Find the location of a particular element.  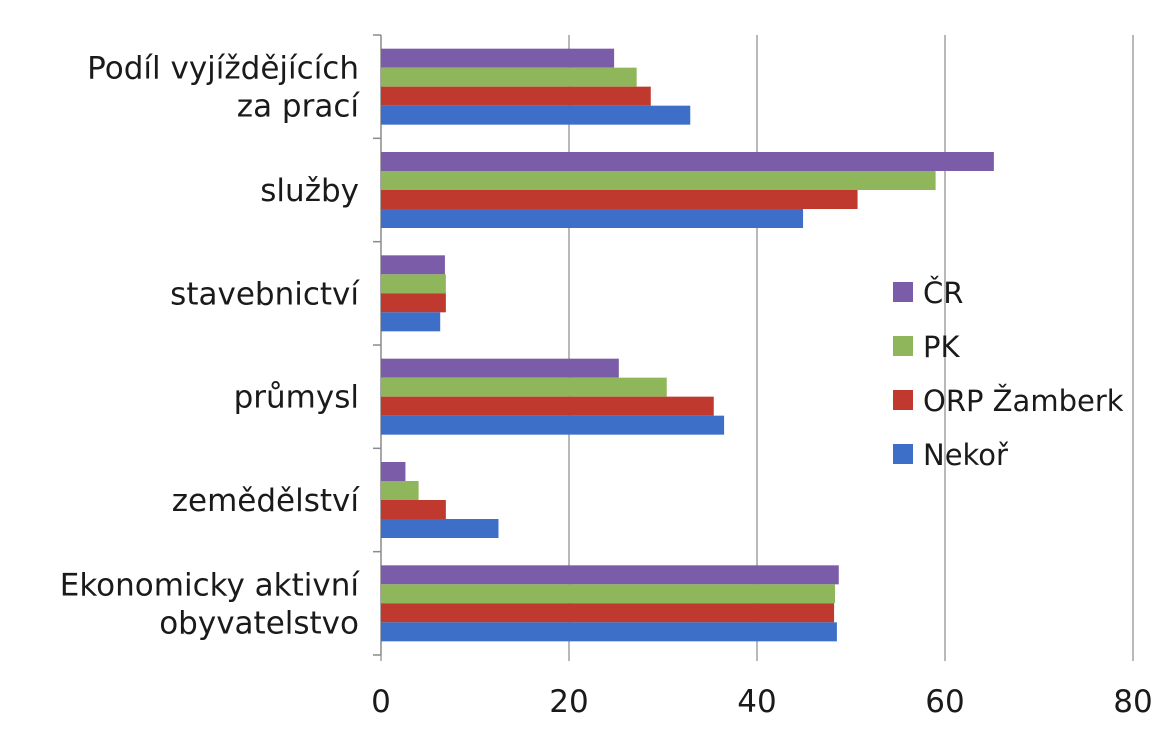

x-tick-label: 60 is located at coordinates (944, 702).